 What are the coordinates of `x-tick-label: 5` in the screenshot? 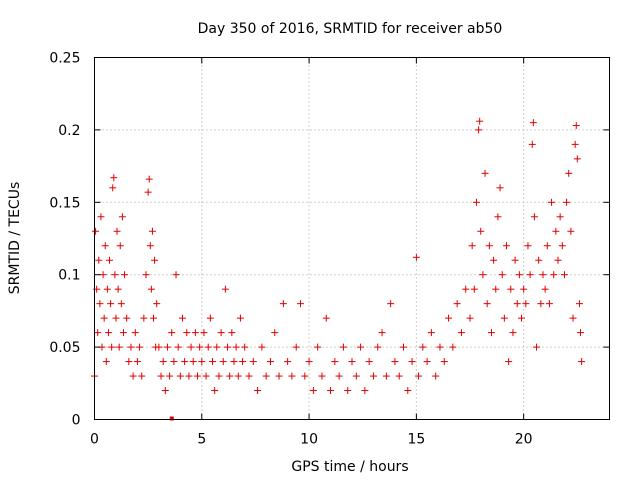 It's located at (201, 440).